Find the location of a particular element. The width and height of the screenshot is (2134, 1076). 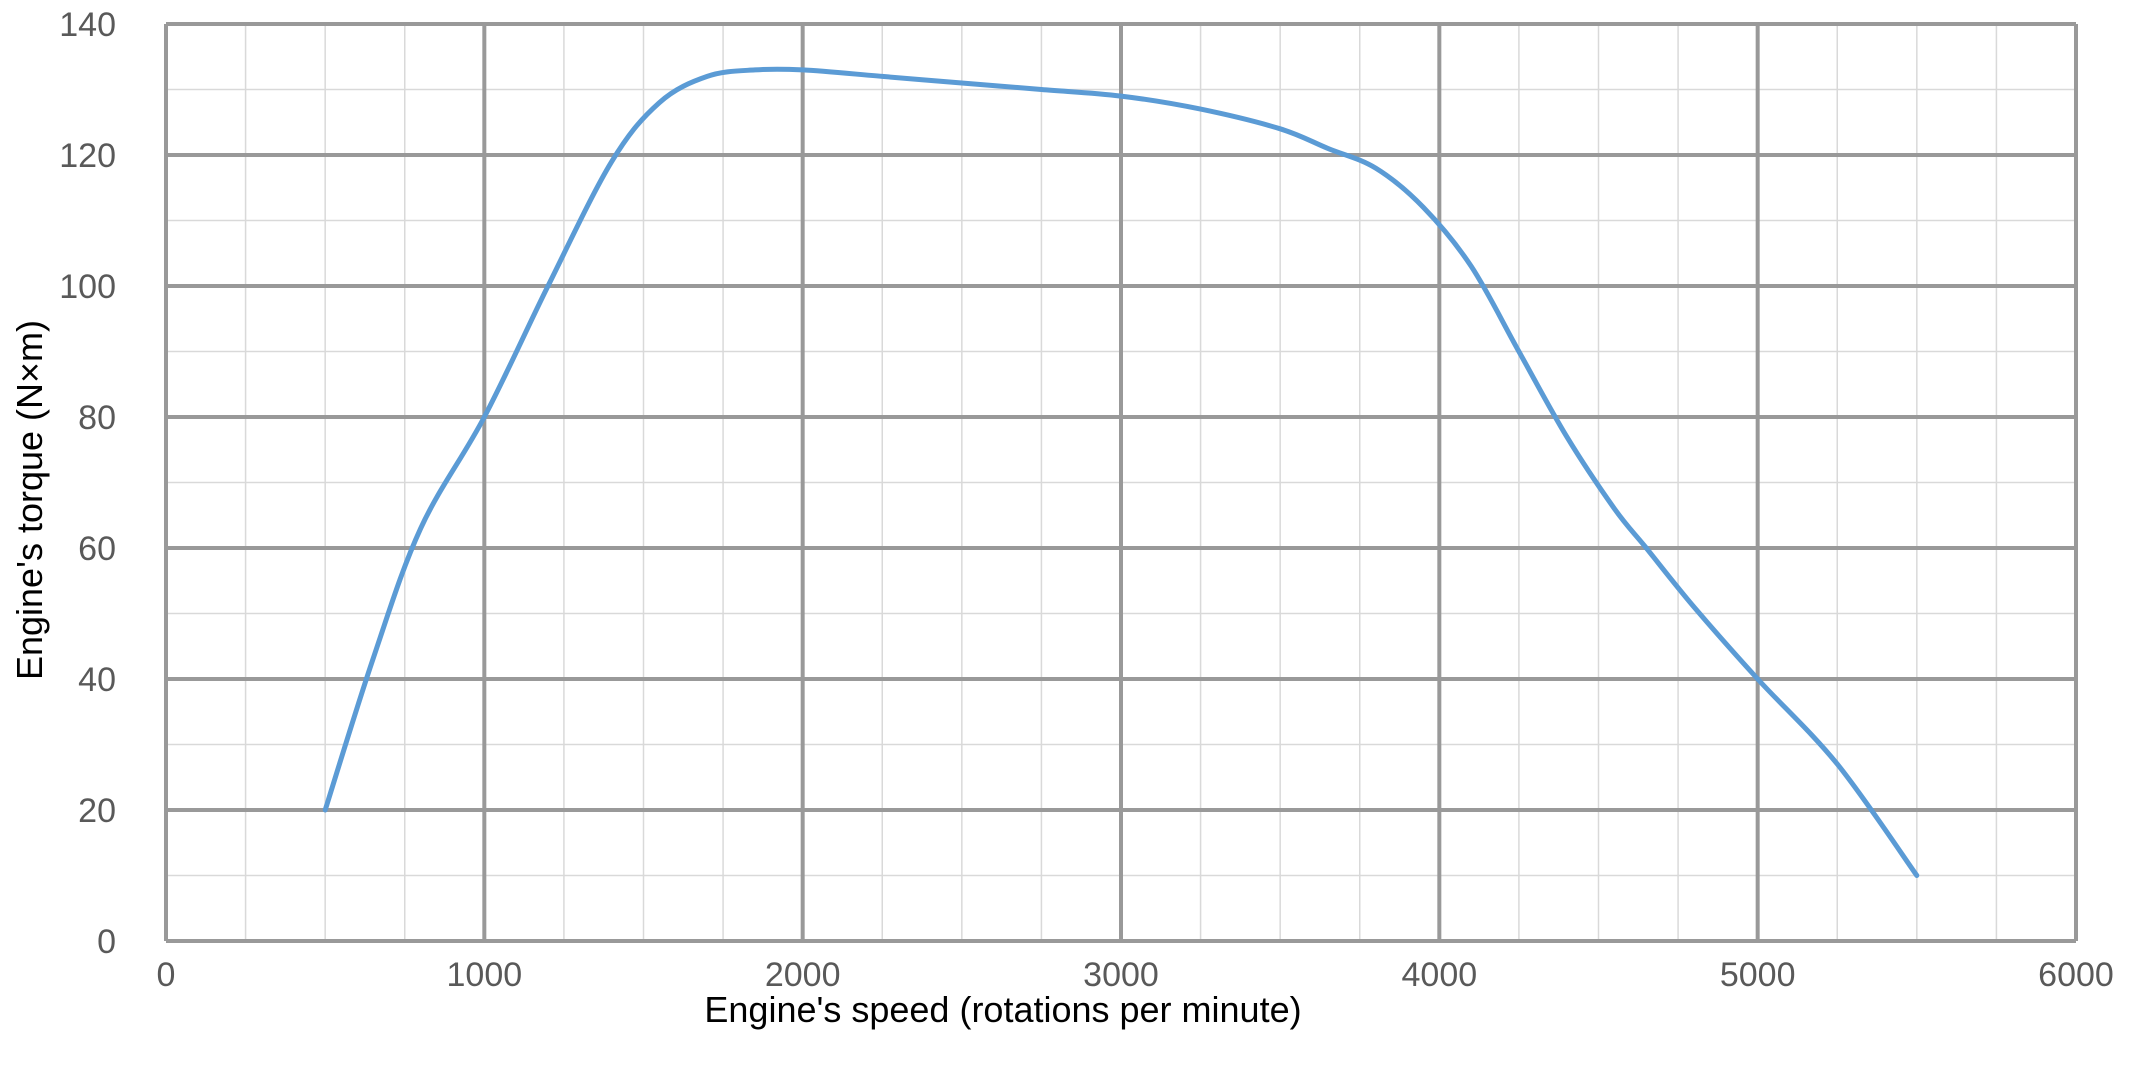

x-axis-tick-labels: 0 1000 2000 3000 4000 5000 6000 is located at coordinates (1135, 975).